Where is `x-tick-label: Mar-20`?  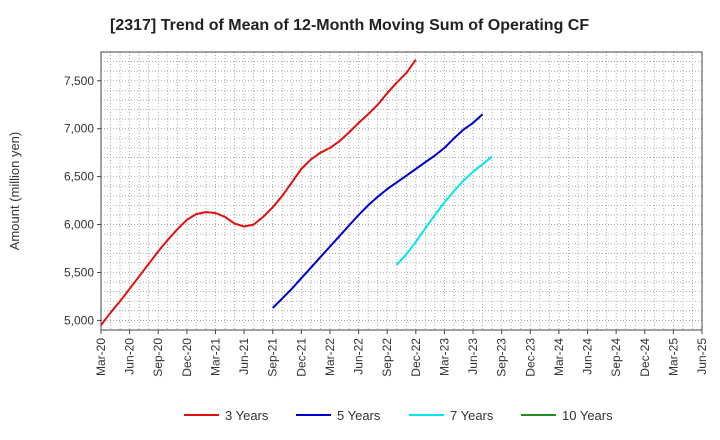 x-tick-label: Mar-20 is located at coordinates (101, 357).